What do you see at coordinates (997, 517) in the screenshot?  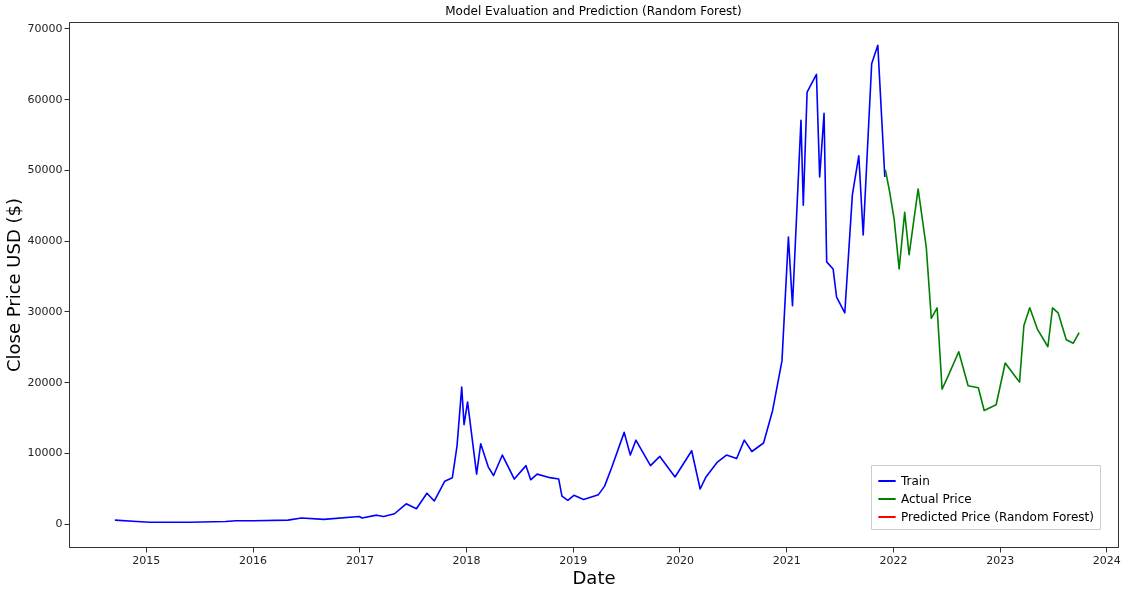 I see `legend-label: Predicted Price (Random Forest)` at bounding box center [997, 517].